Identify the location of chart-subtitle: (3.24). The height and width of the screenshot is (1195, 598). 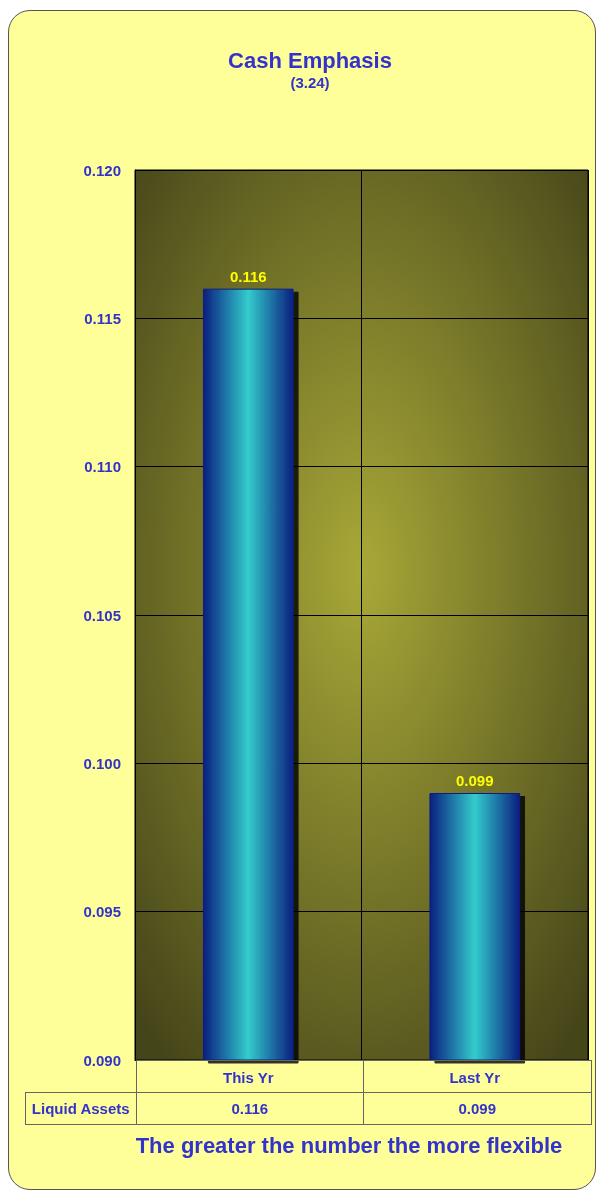
(310, 82).